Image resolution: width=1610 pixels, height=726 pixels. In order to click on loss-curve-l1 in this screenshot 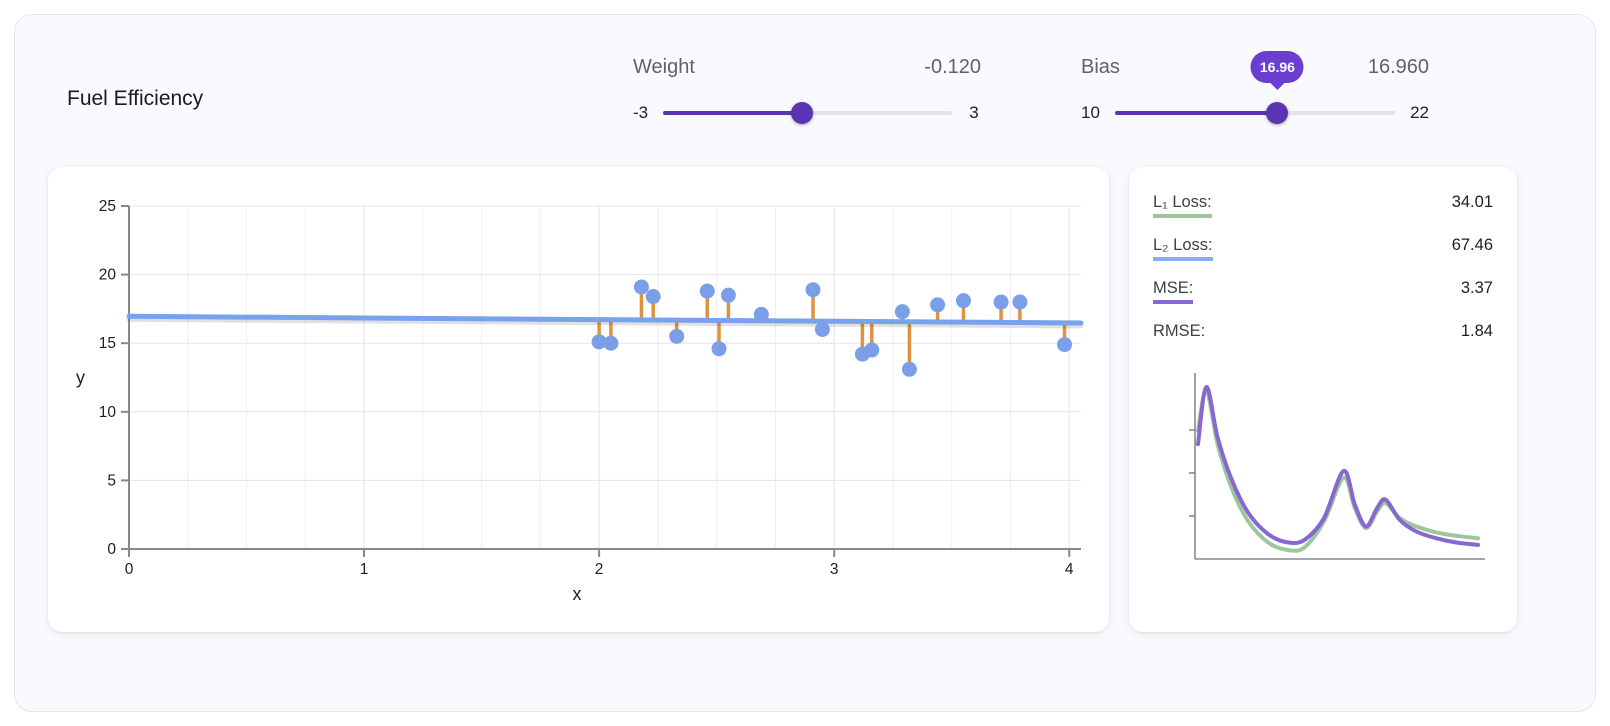, I will do `click(1338, 470)`.